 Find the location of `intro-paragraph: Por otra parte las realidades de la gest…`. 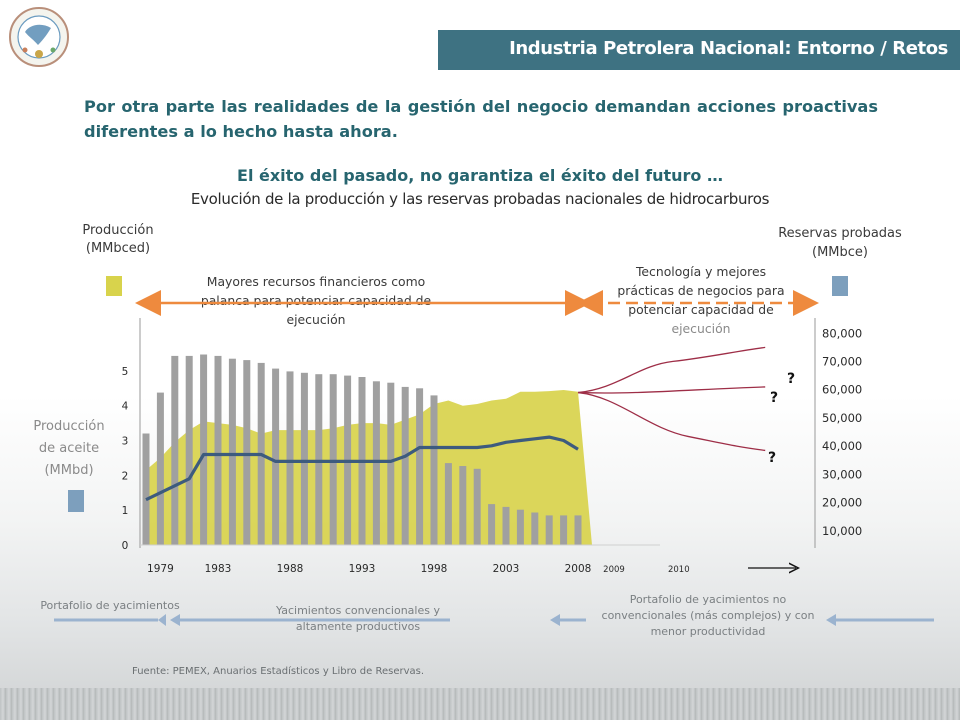

intro-paragraph: Por otra parte las realidades de la gest… is located at coordinates (481, 119).